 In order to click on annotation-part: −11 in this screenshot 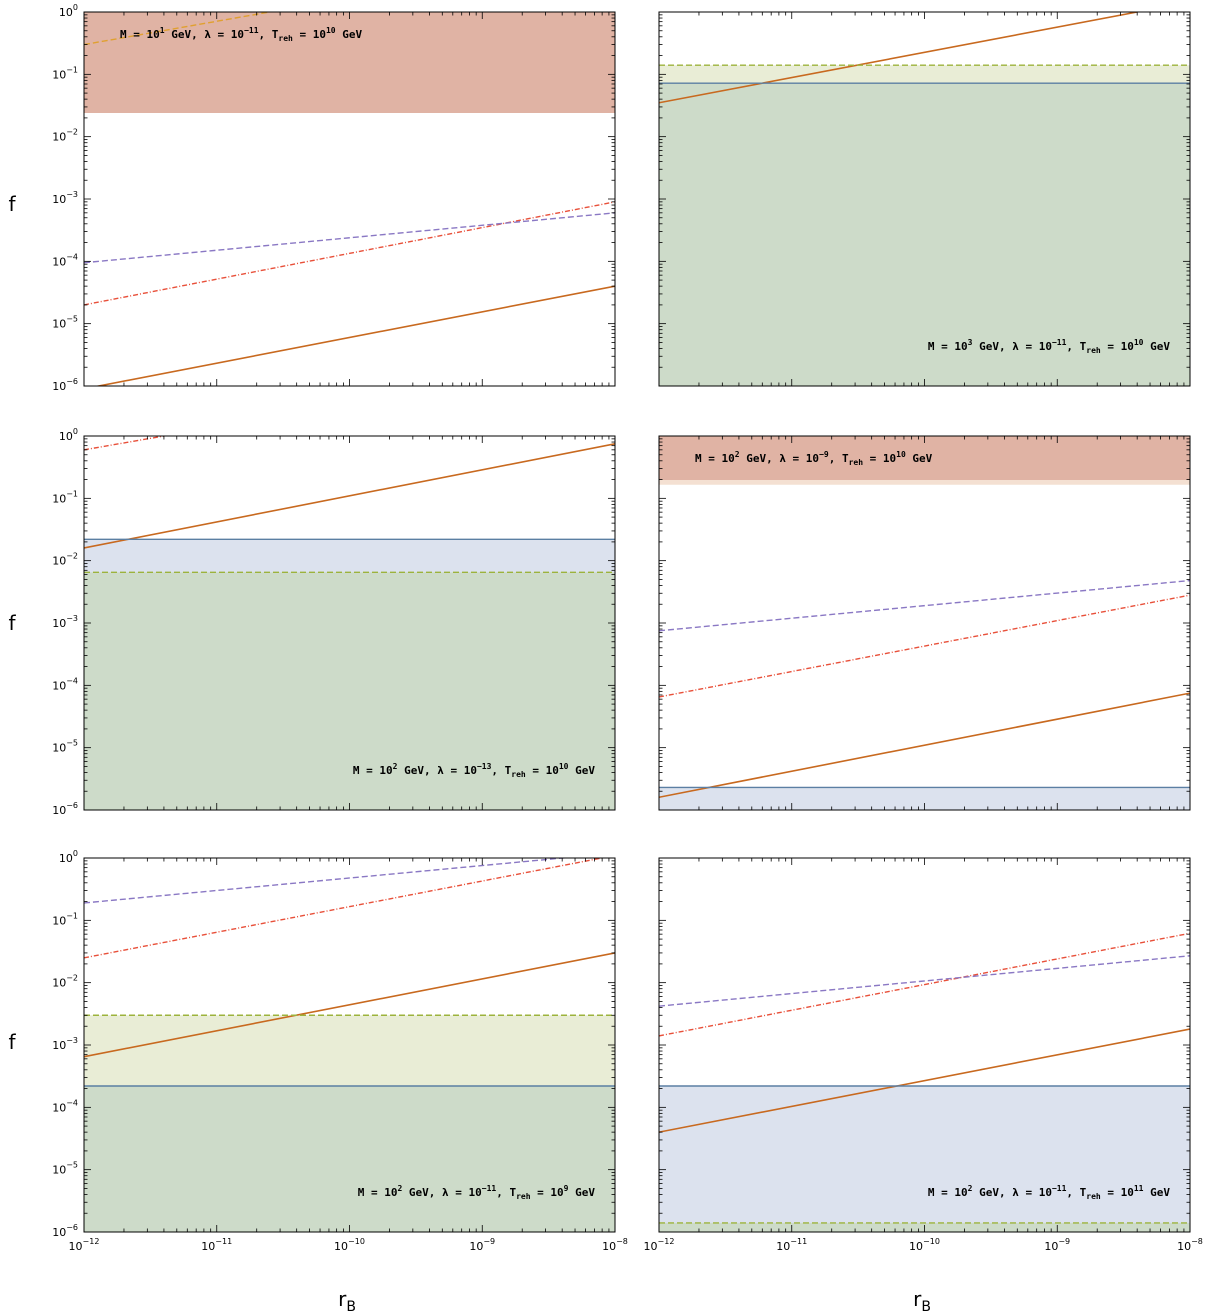, I will do `click(1059, 1188)`.